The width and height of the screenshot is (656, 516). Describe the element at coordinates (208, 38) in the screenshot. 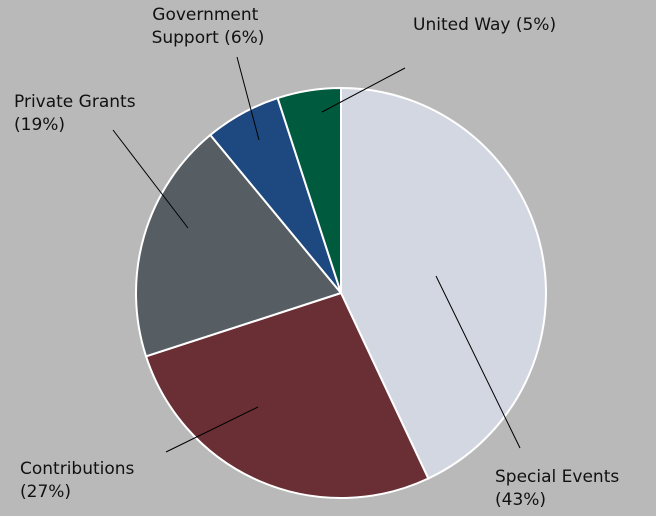

I see `label-government-support-line2: Support (6%)` at that location.